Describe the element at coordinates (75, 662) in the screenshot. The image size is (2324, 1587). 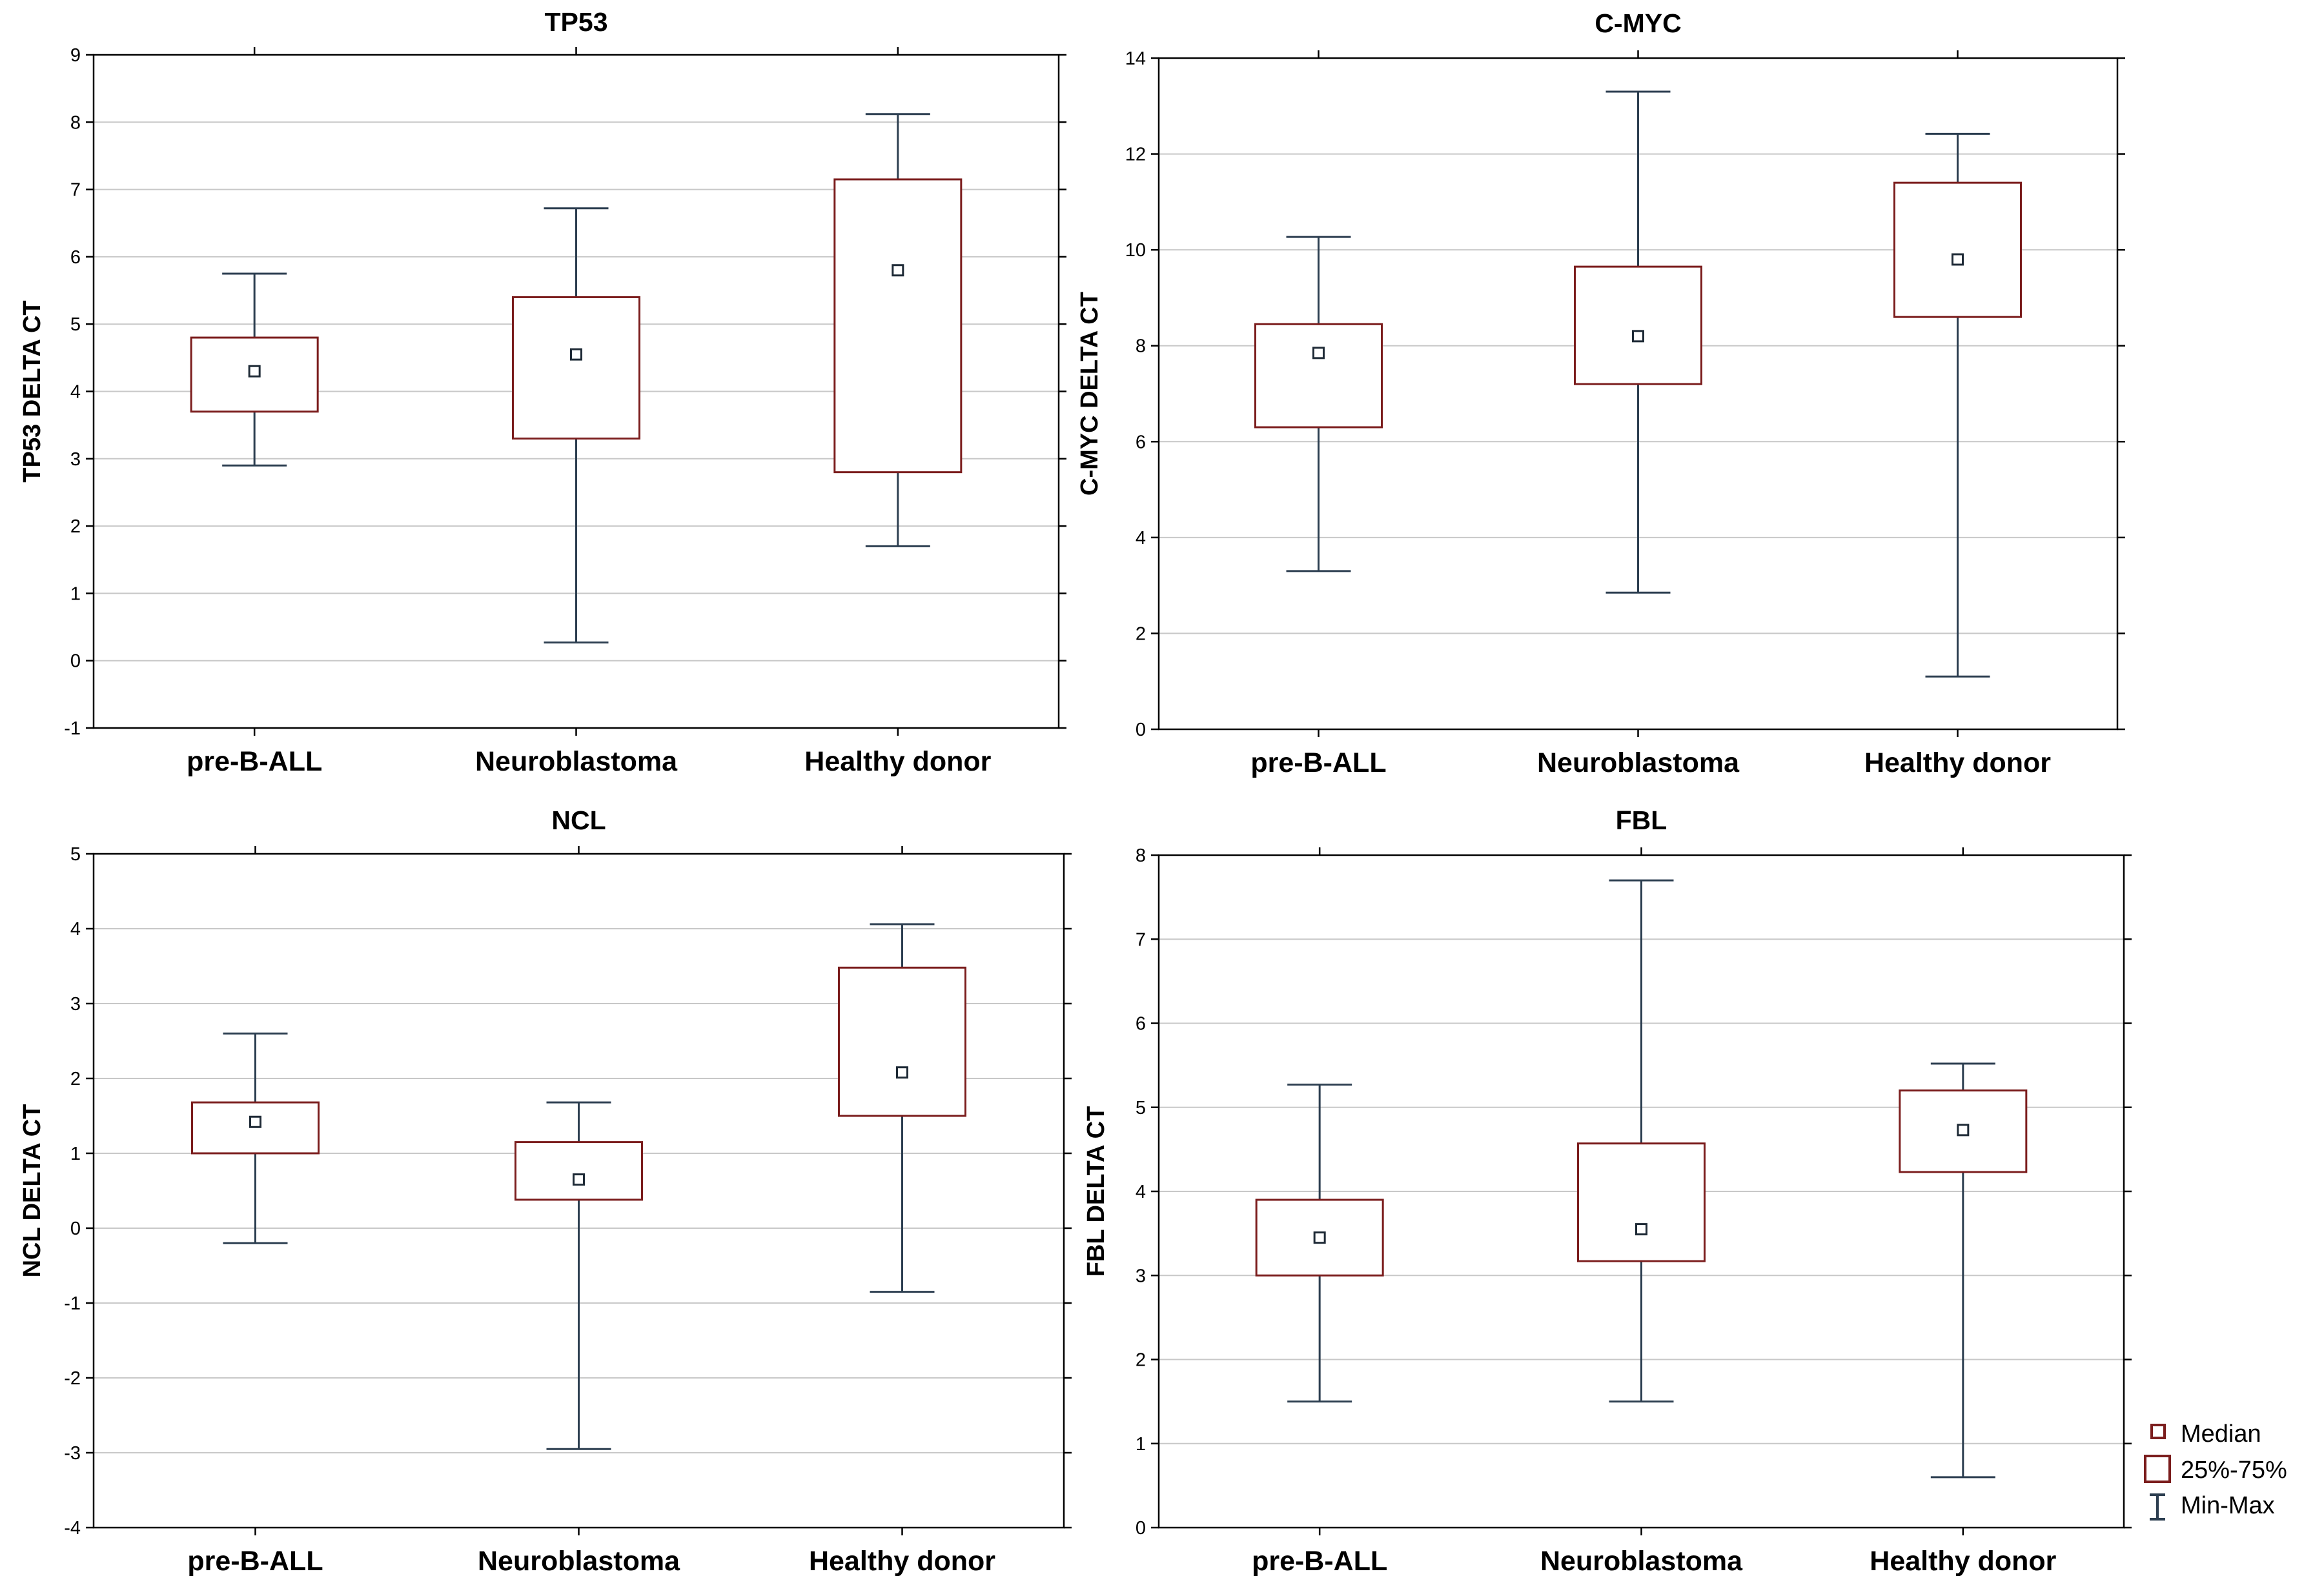
I see `tp53-y-tick-label: 0` at that location.